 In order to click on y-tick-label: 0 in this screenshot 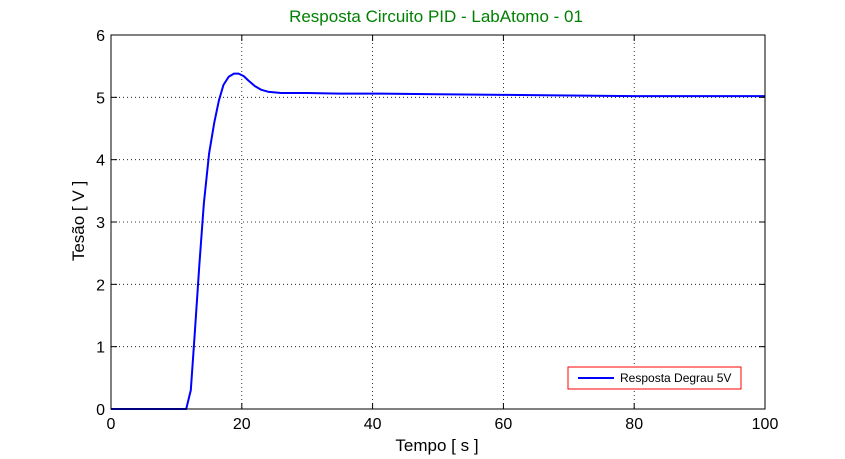, I will do `click(100, 410)`.